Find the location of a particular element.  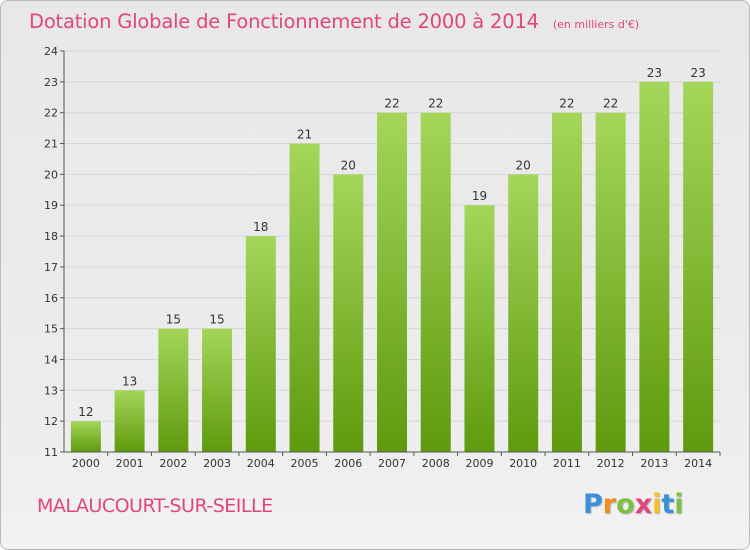

logo-letter: P is located at coordinates (593, 504).